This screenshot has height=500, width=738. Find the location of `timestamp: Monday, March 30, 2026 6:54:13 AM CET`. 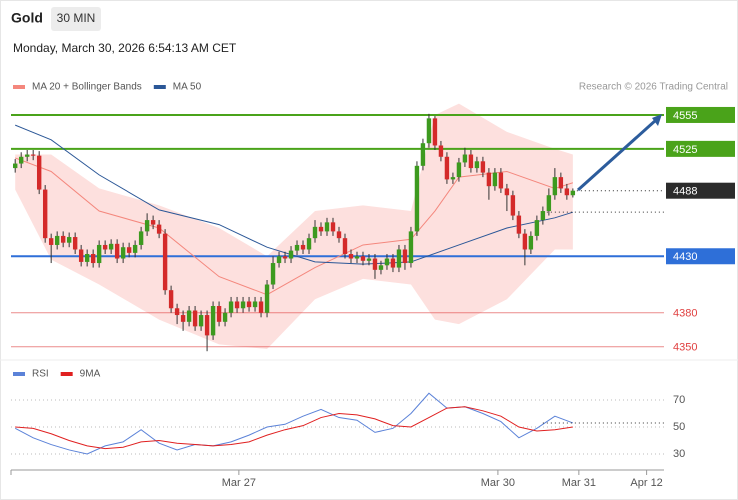

timestamp: Monday, March 30, 2026 6:54:13 AM CET is located at coordinates (125, 48).